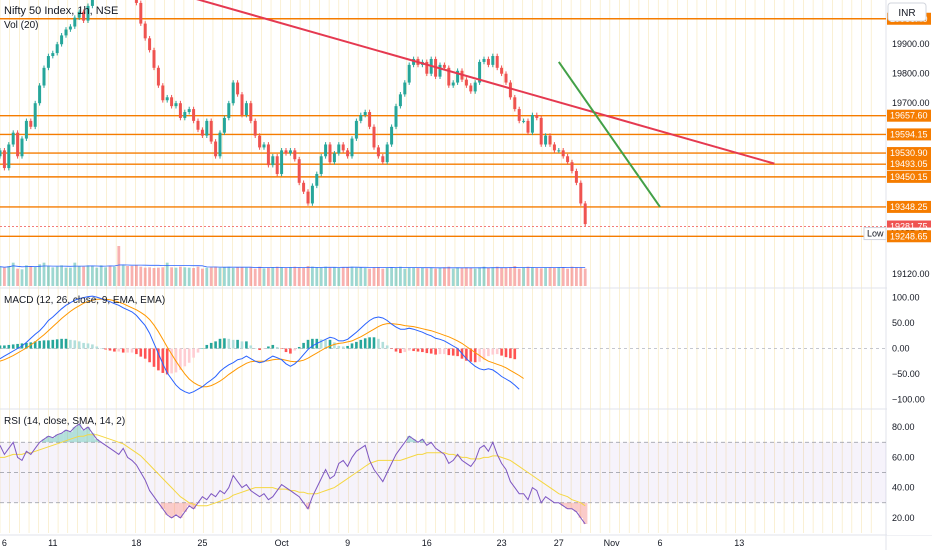 The image size is (932, 550). What do you see at coordinates (909, 236) in the screenshot?
I see `price-level-tag: 19248.65` at bounding box center [909, 236].